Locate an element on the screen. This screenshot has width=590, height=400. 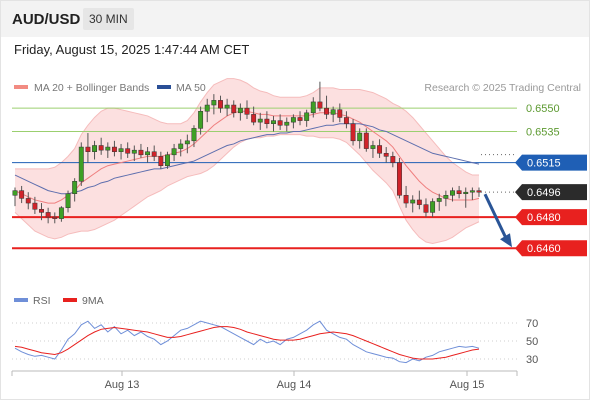
legend-rsi-swatch is located at coordinates (21, 300).